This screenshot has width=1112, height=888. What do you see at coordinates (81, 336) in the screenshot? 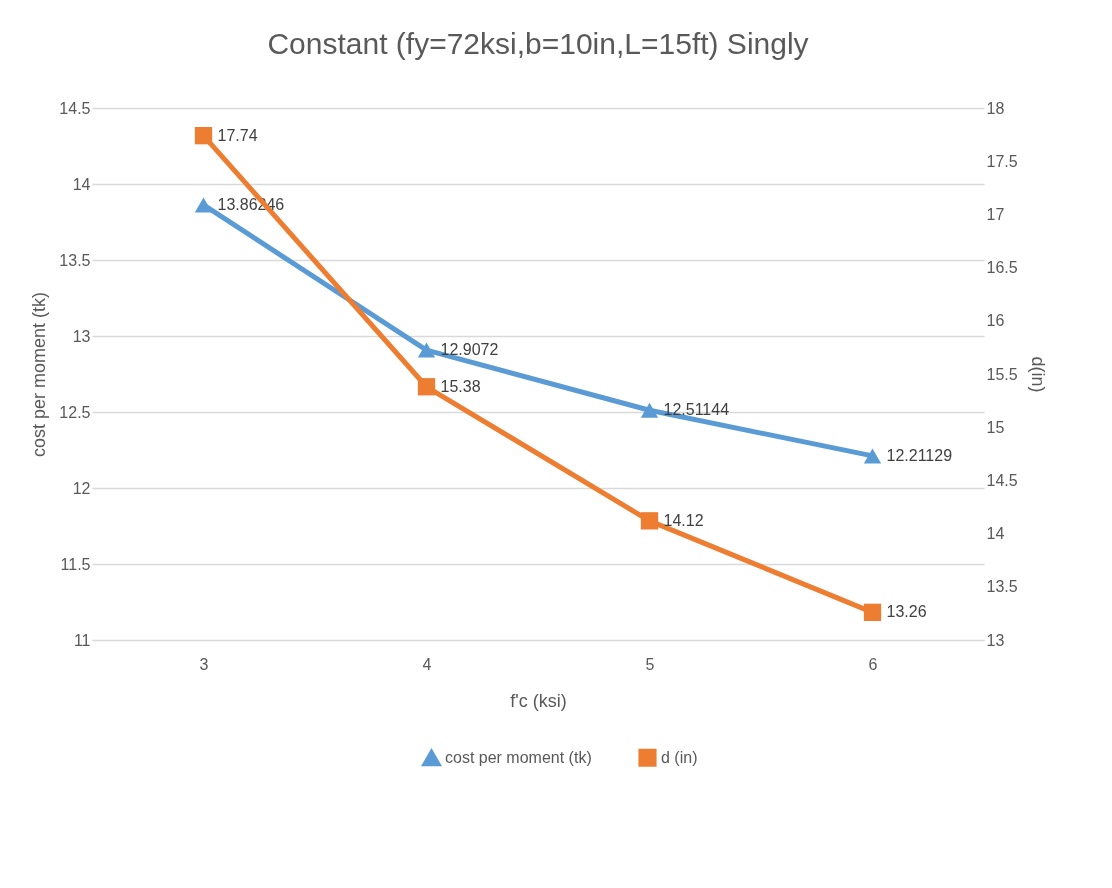
I see `y-tick-label: 13` at bounding box center [81, 336].